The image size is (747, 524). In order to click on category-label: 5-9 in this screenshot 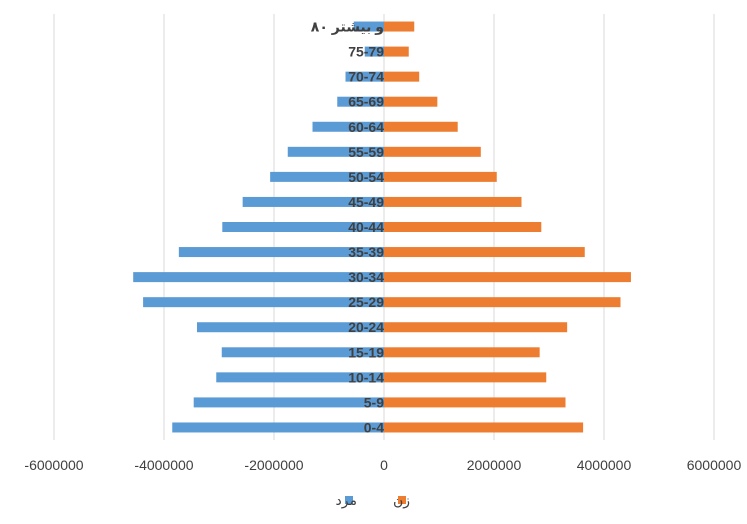, I will do `click(374, 402)`.